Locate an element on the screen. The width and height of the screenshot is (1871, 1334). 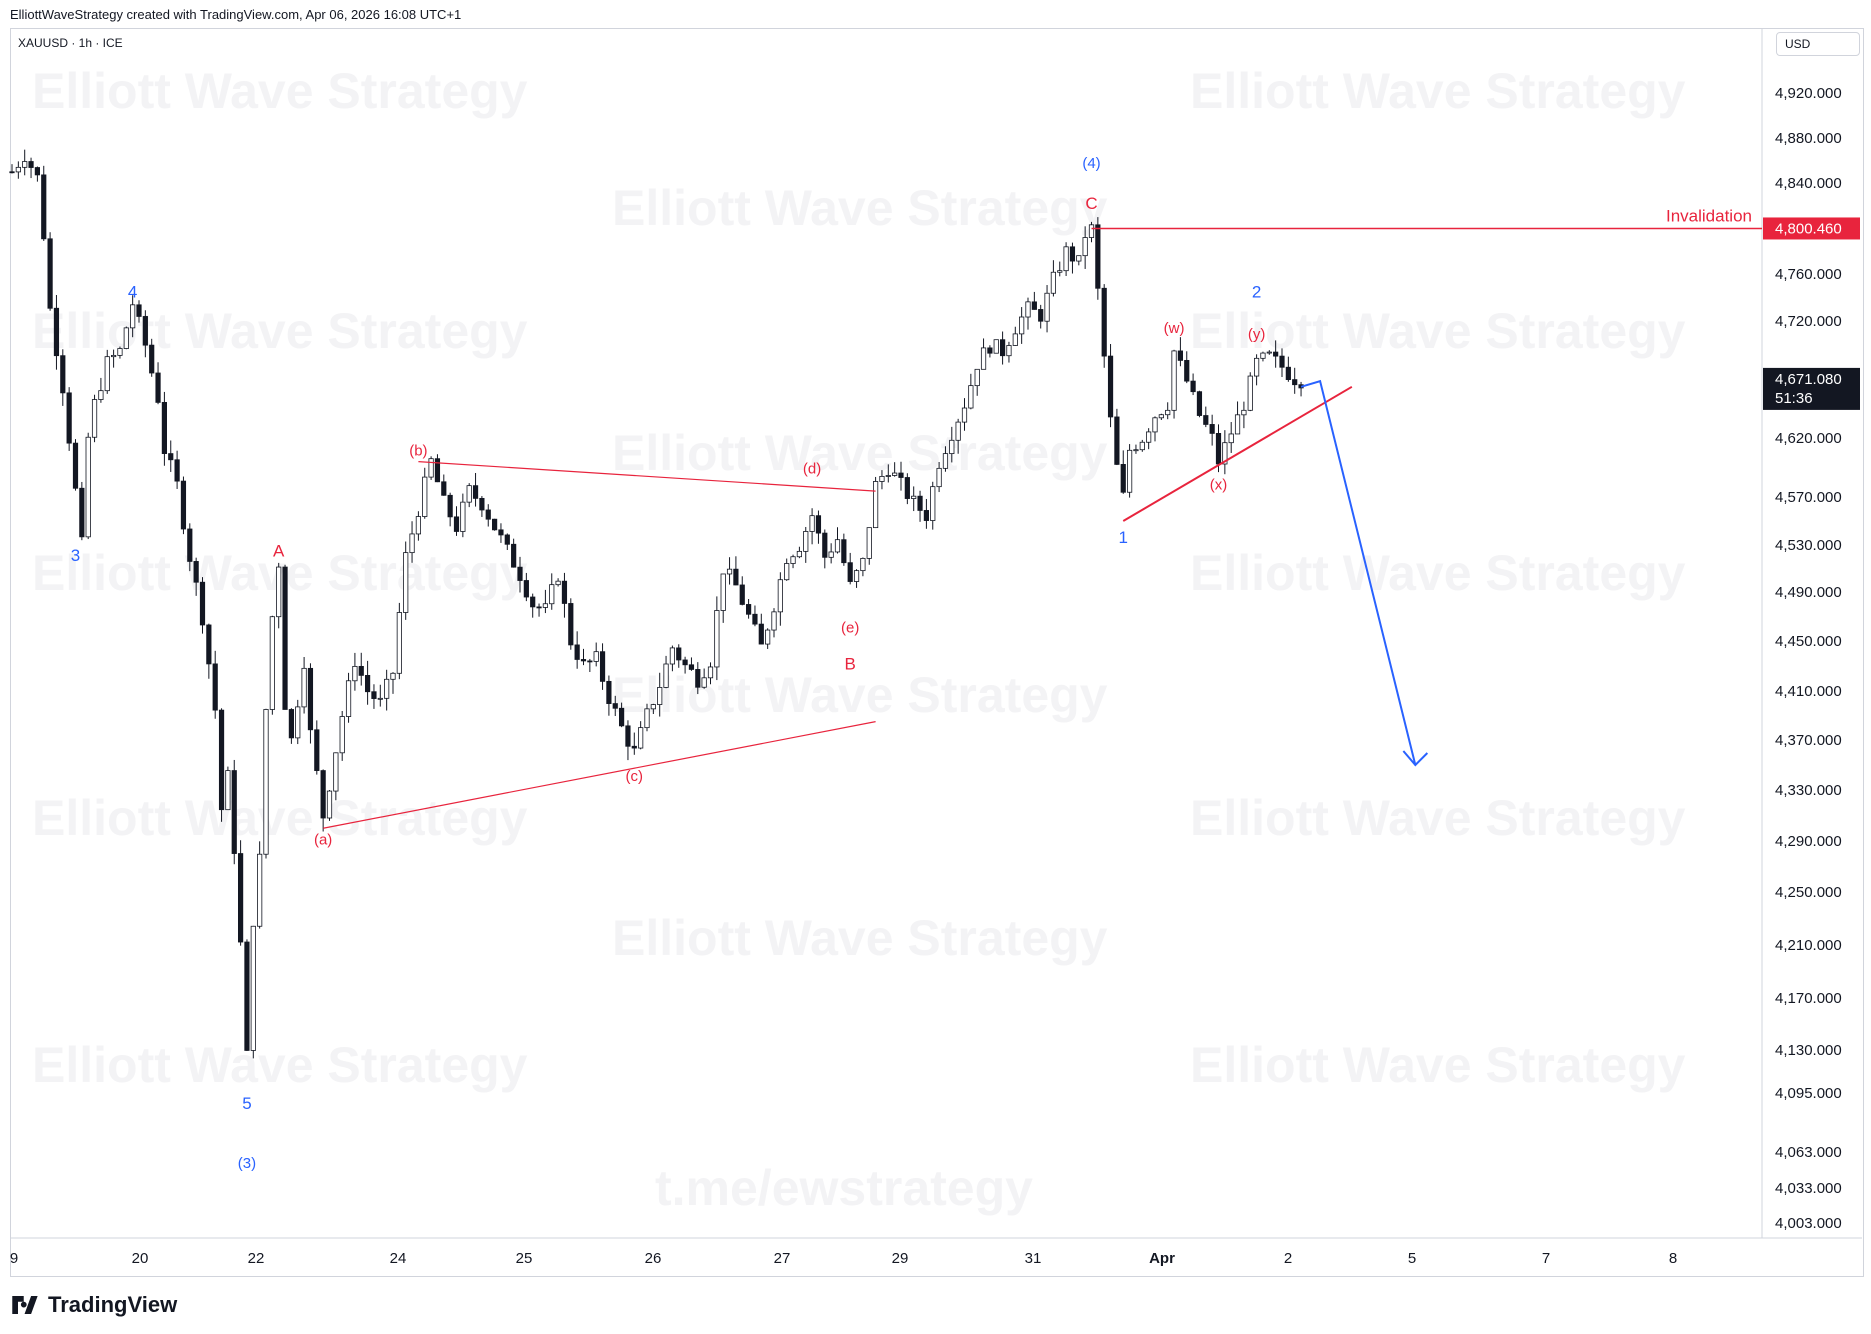
y-tick-label: 4,370.000 is located at coordinates (1808, 740).